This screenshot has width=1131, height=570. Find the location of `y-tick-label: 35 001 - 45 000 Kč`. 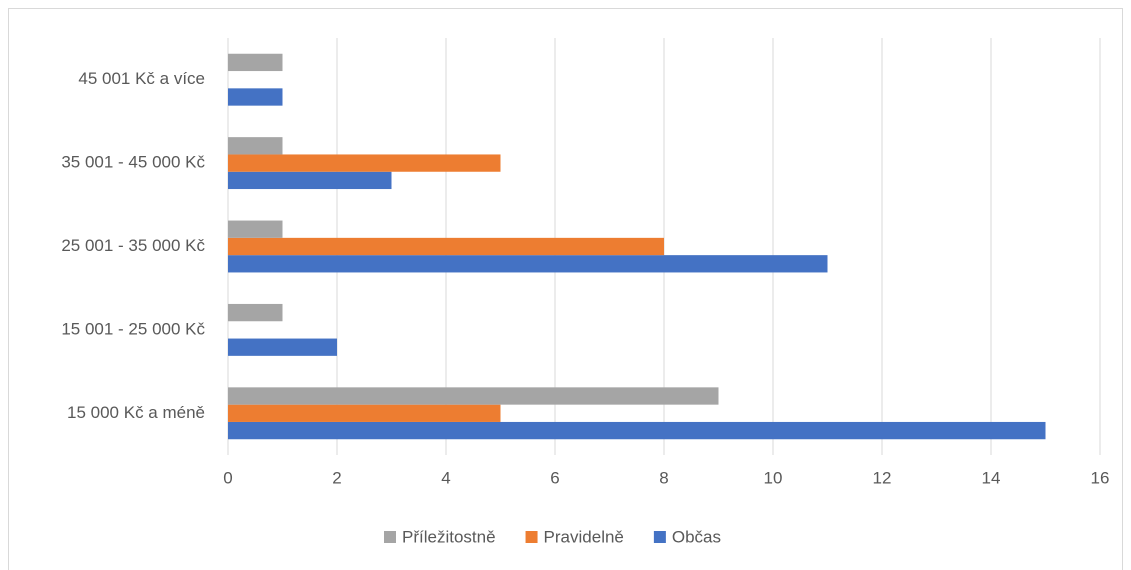

y-tick-label: 35 001 - 45 000 Kč is located at coordinates (133, 162).